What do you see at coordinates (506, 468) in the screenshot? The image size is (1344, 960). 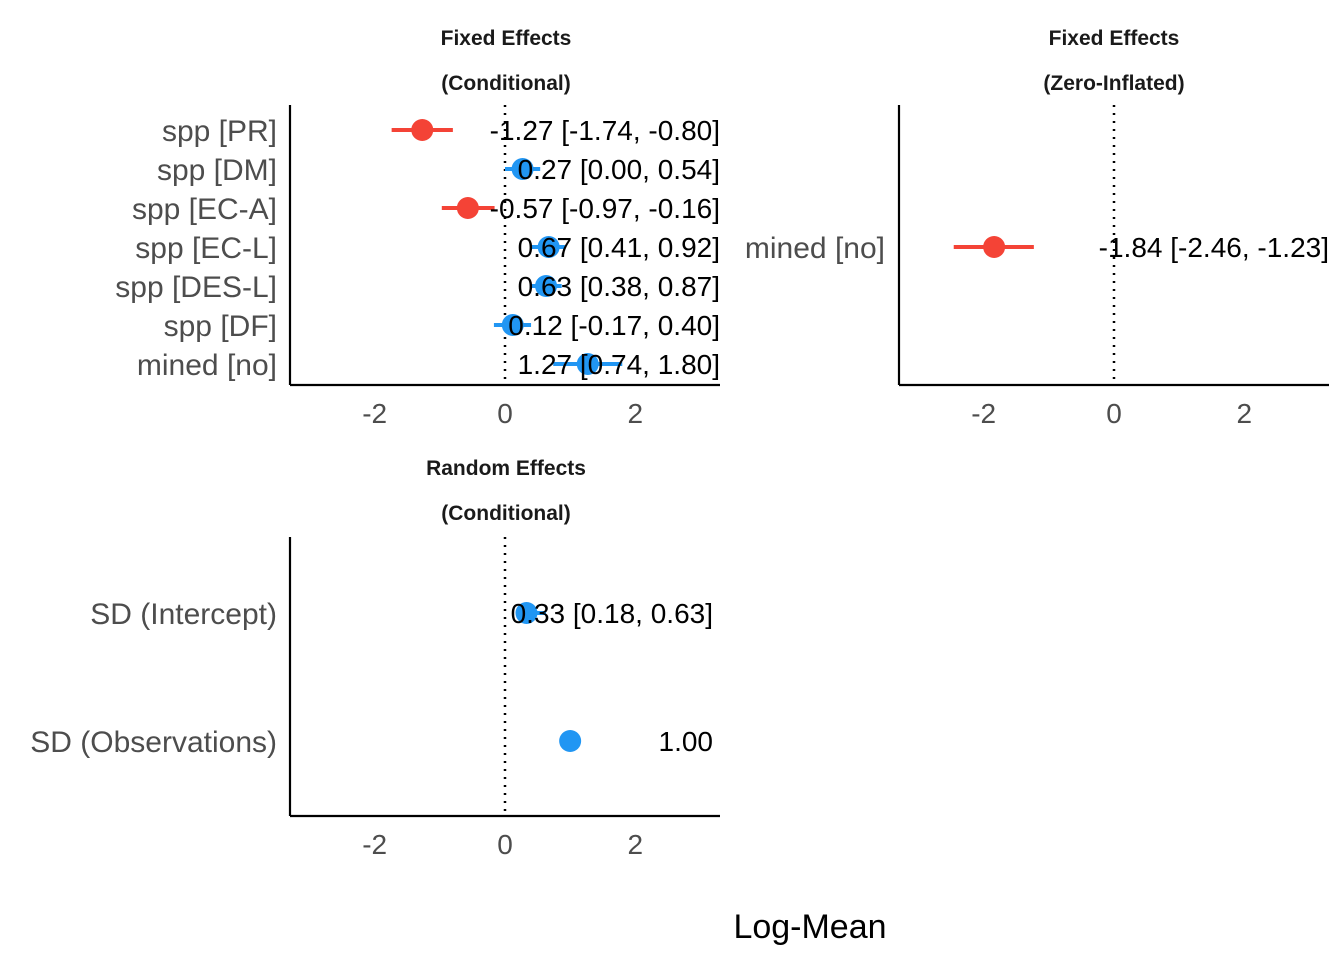 I see `panel-title-line1: Random Effects` at bounding box center [506, 468].